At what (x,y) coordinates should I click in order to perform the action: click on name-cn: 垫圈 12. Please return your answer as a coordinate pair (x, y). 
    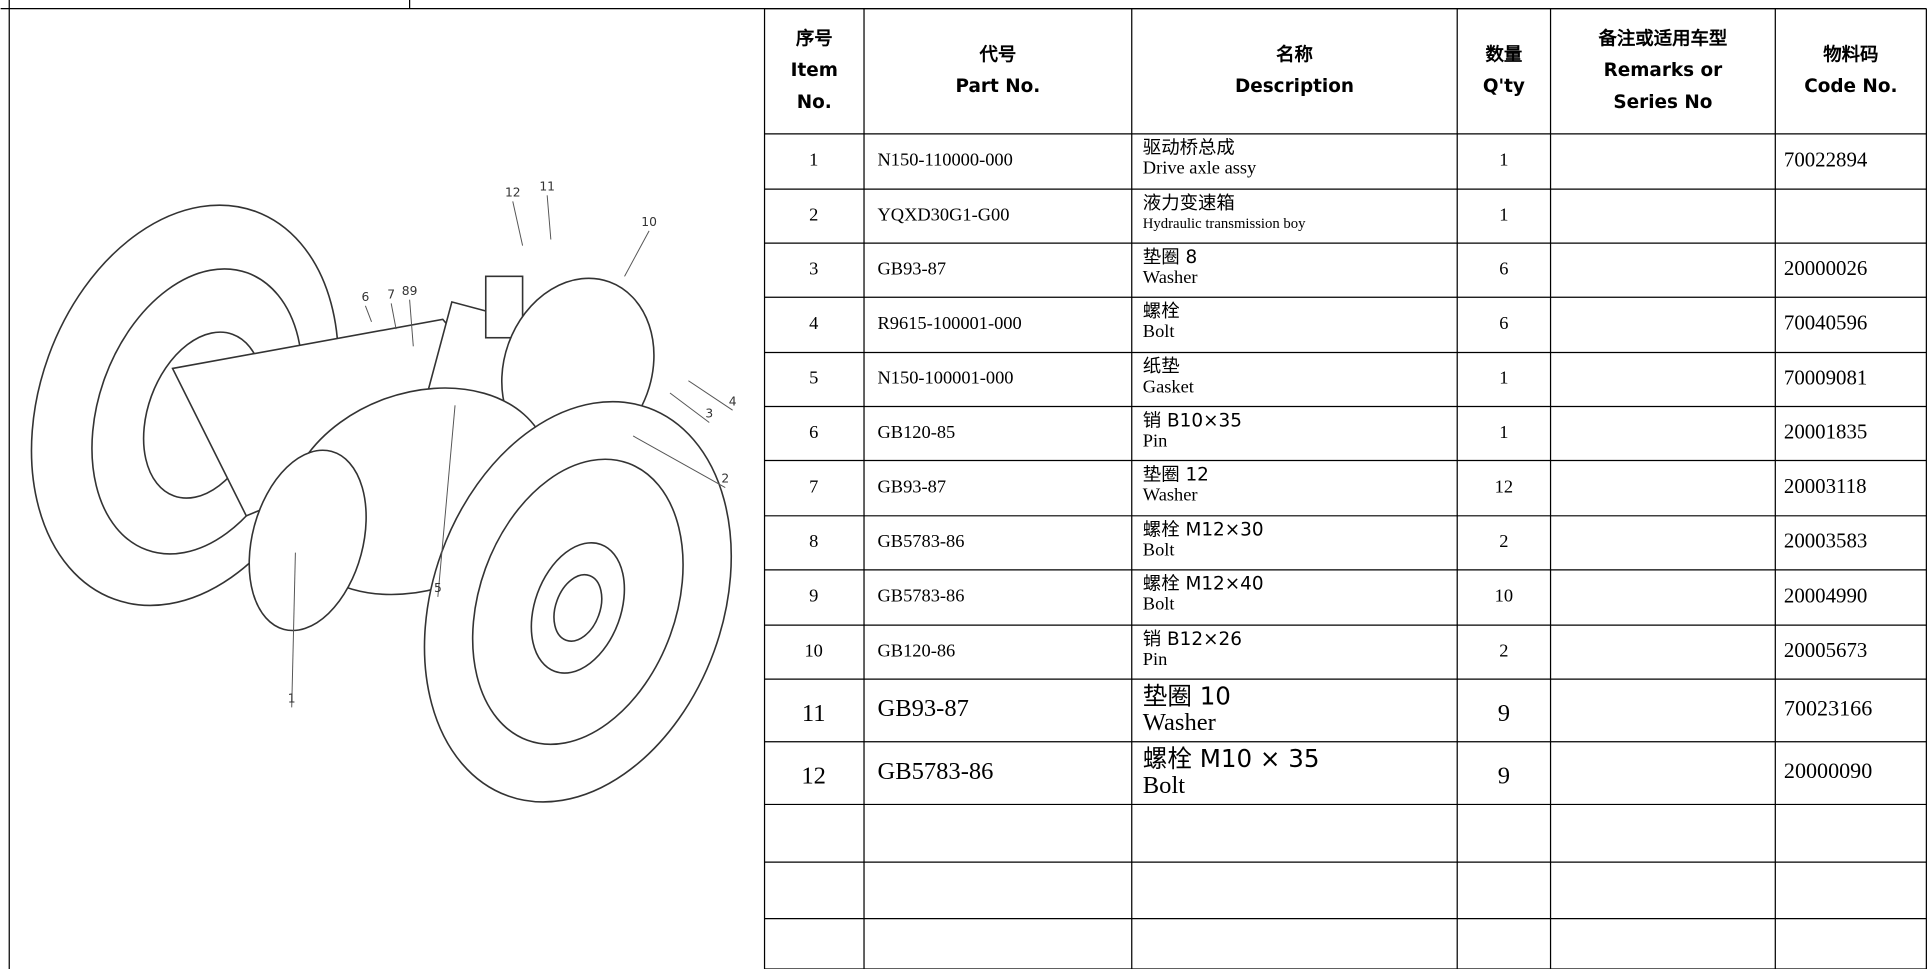
    Looking at the image, I should click on (1176, 474).